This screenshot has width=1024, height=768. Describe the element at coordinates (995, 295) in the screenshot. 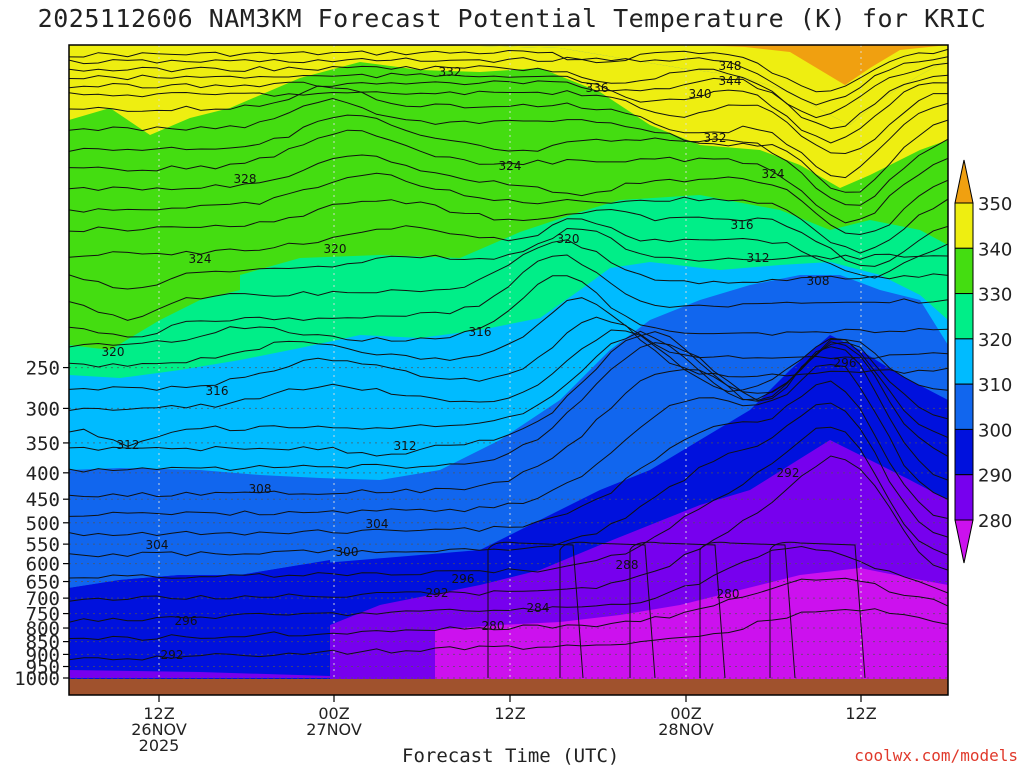

I see `colorbar-label: 330` at that location.